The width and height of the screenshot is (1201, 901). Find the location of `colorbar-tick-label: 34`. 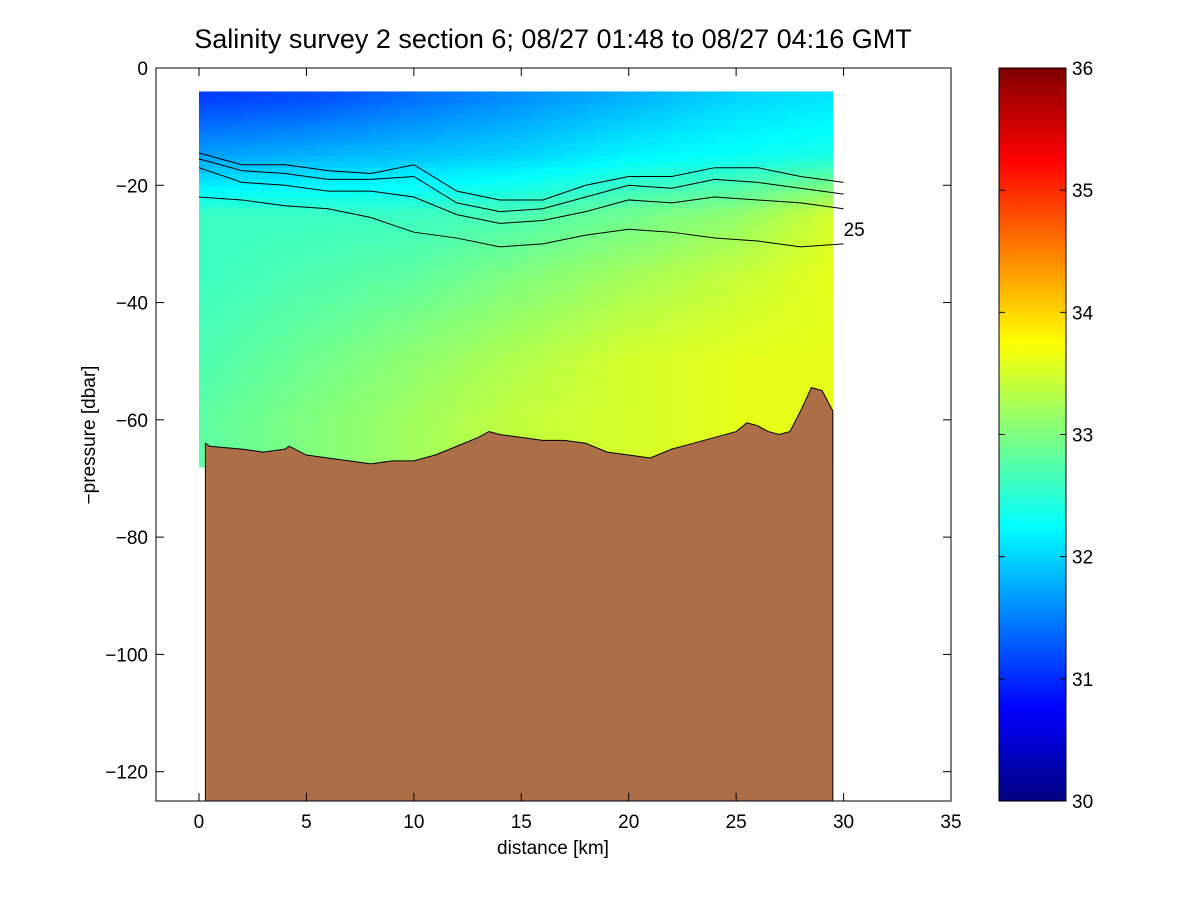

colorbar-tick-label: 34 is located at coordinates (1083, 313).